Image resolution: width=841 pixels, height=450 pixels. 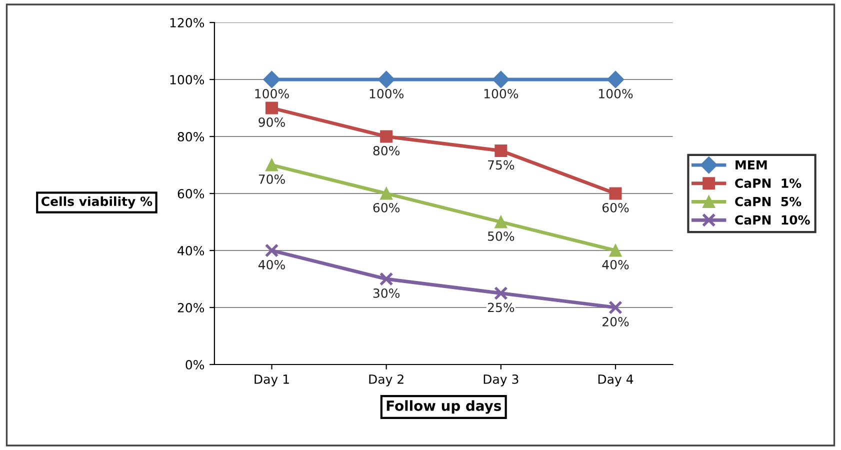 I want to click on data-label: 25%, so click(x=501, y=307).